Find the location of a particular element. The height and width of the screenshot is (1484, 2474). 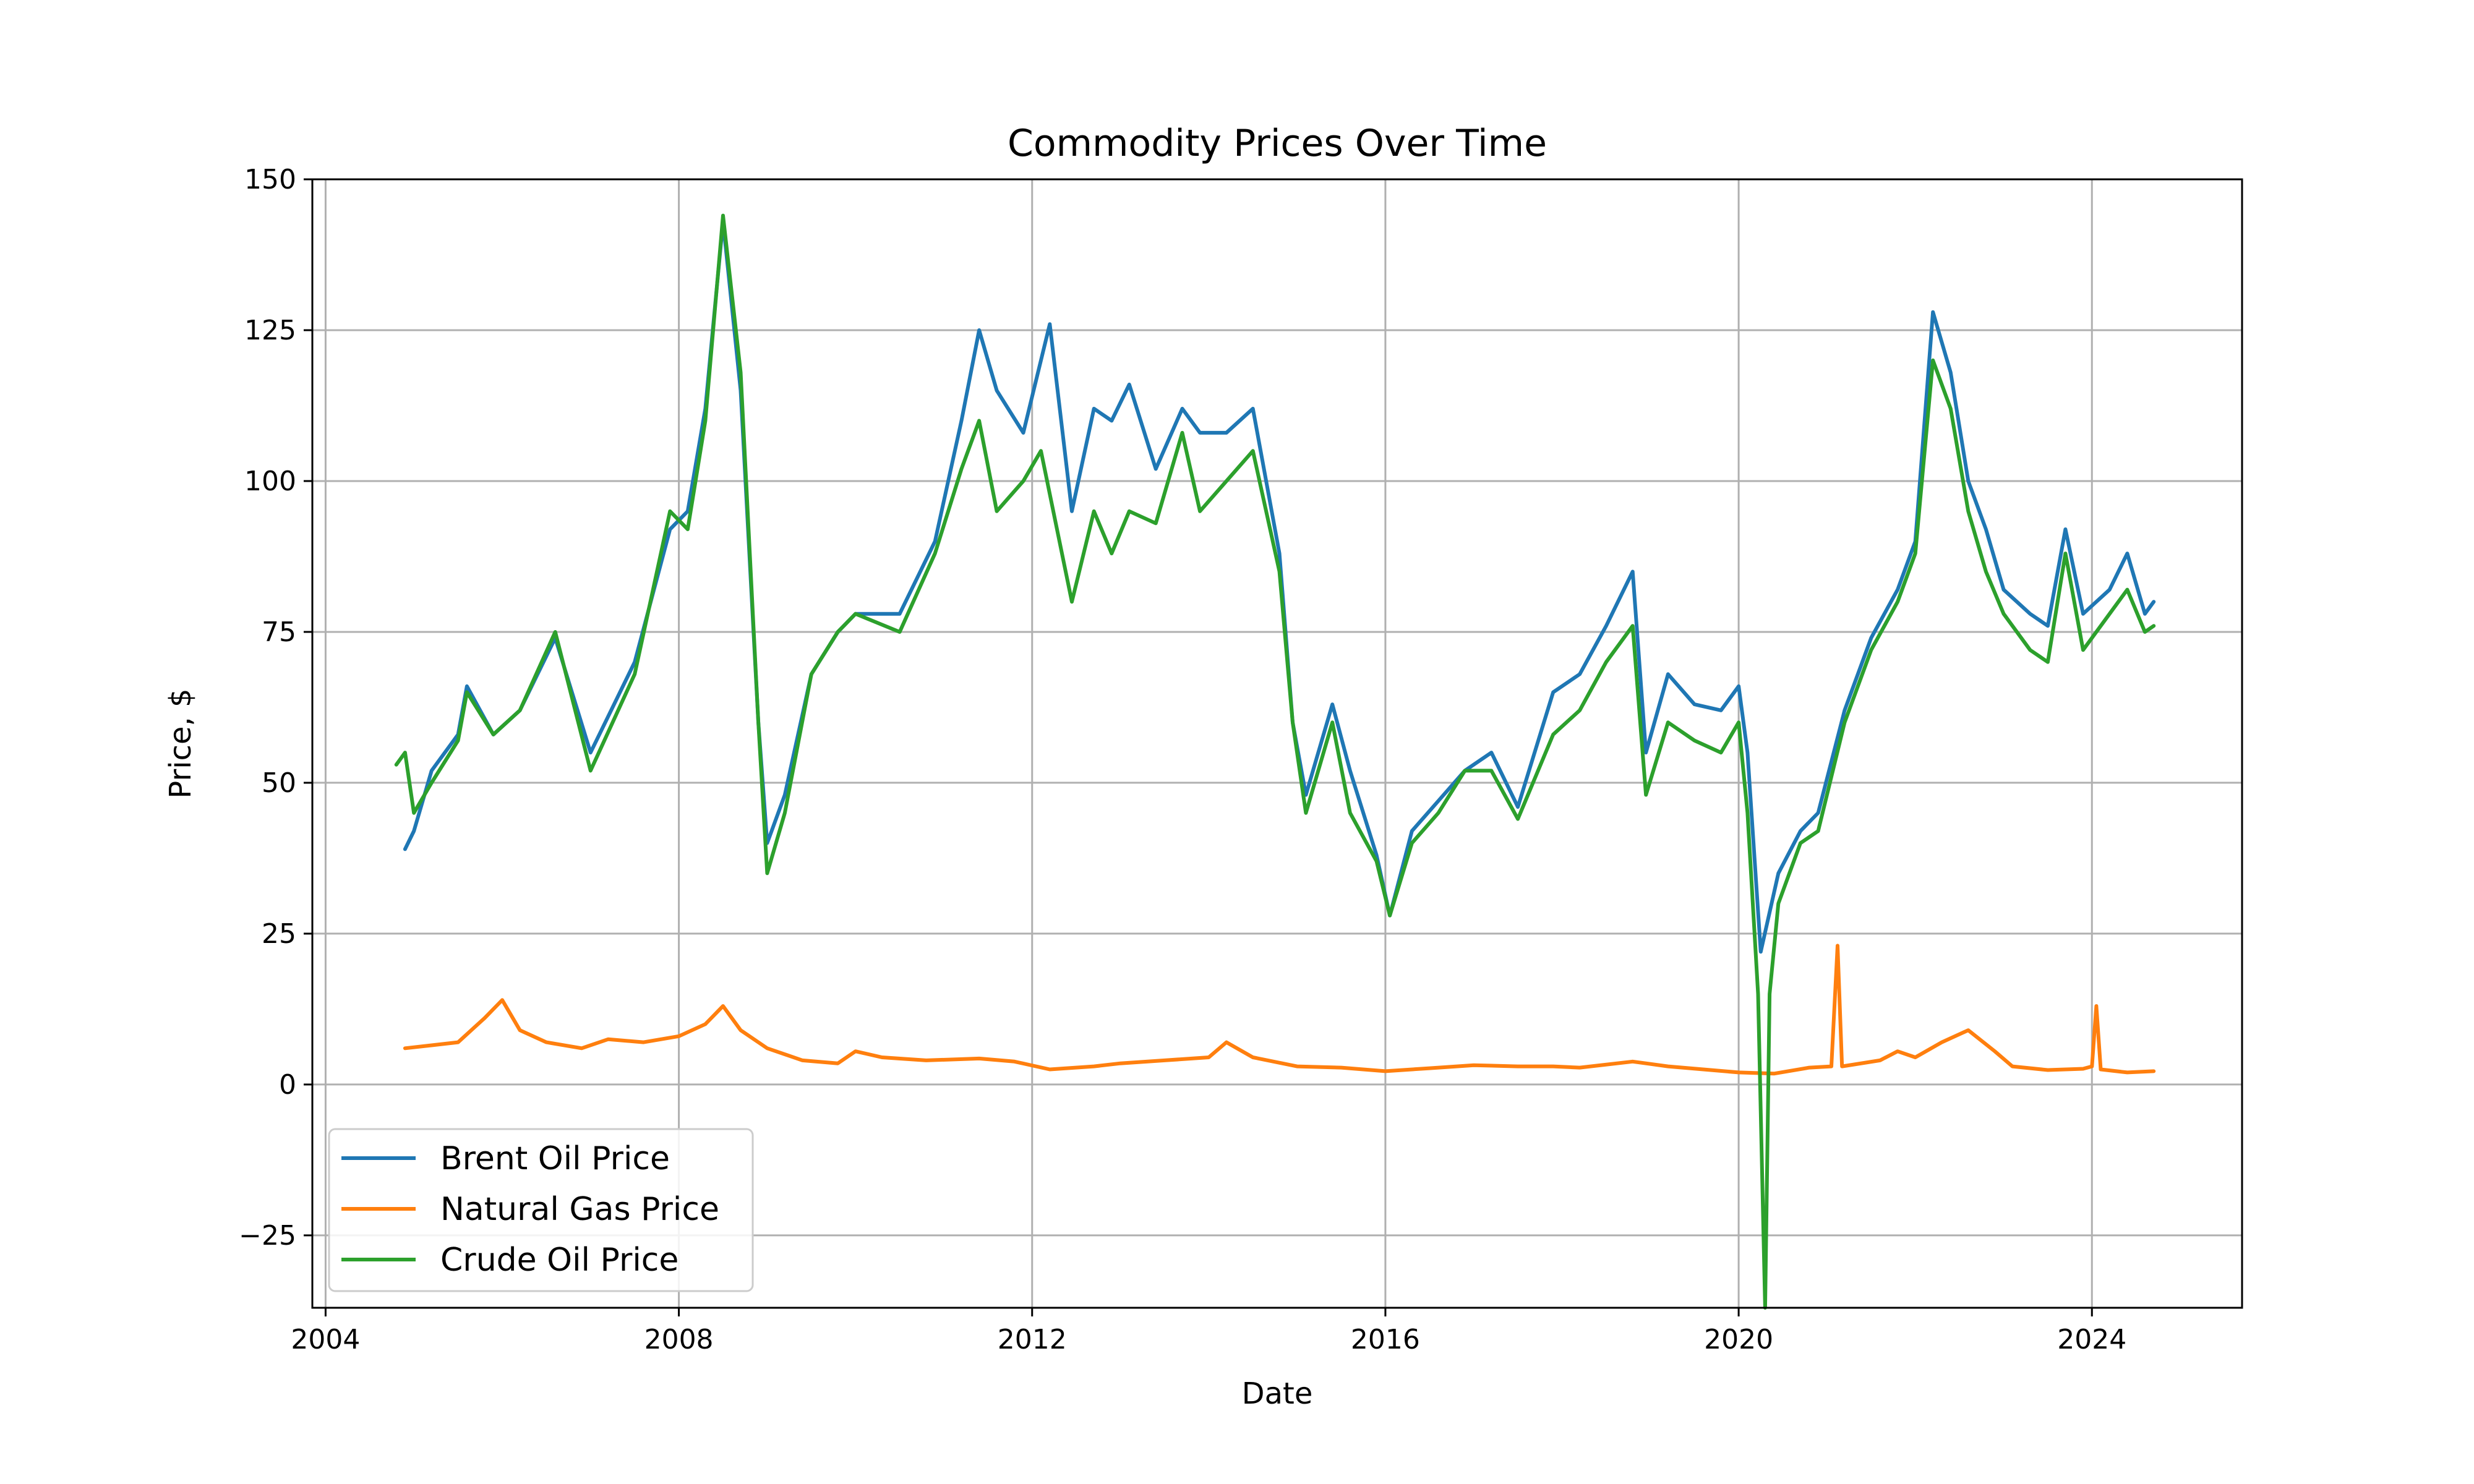

legend-label-2: Crude Oil Price is located at coordinates (559, 1260).